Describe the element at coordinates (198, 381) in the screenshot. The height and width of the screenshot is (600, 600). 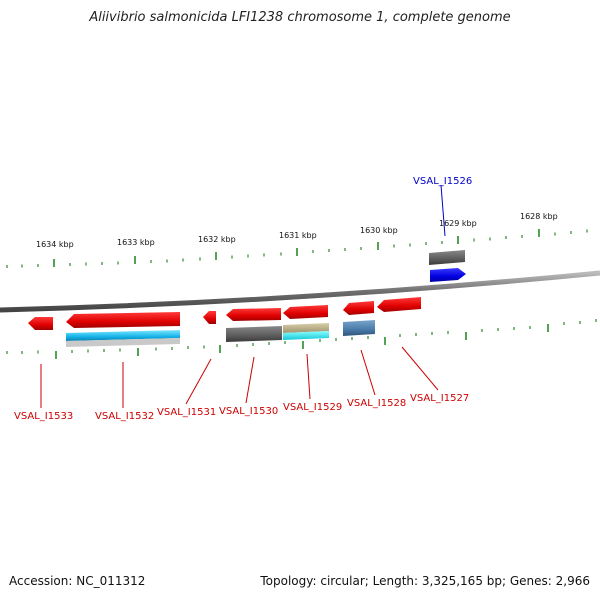
I see `leader-line-vsal-i1531` at that location.